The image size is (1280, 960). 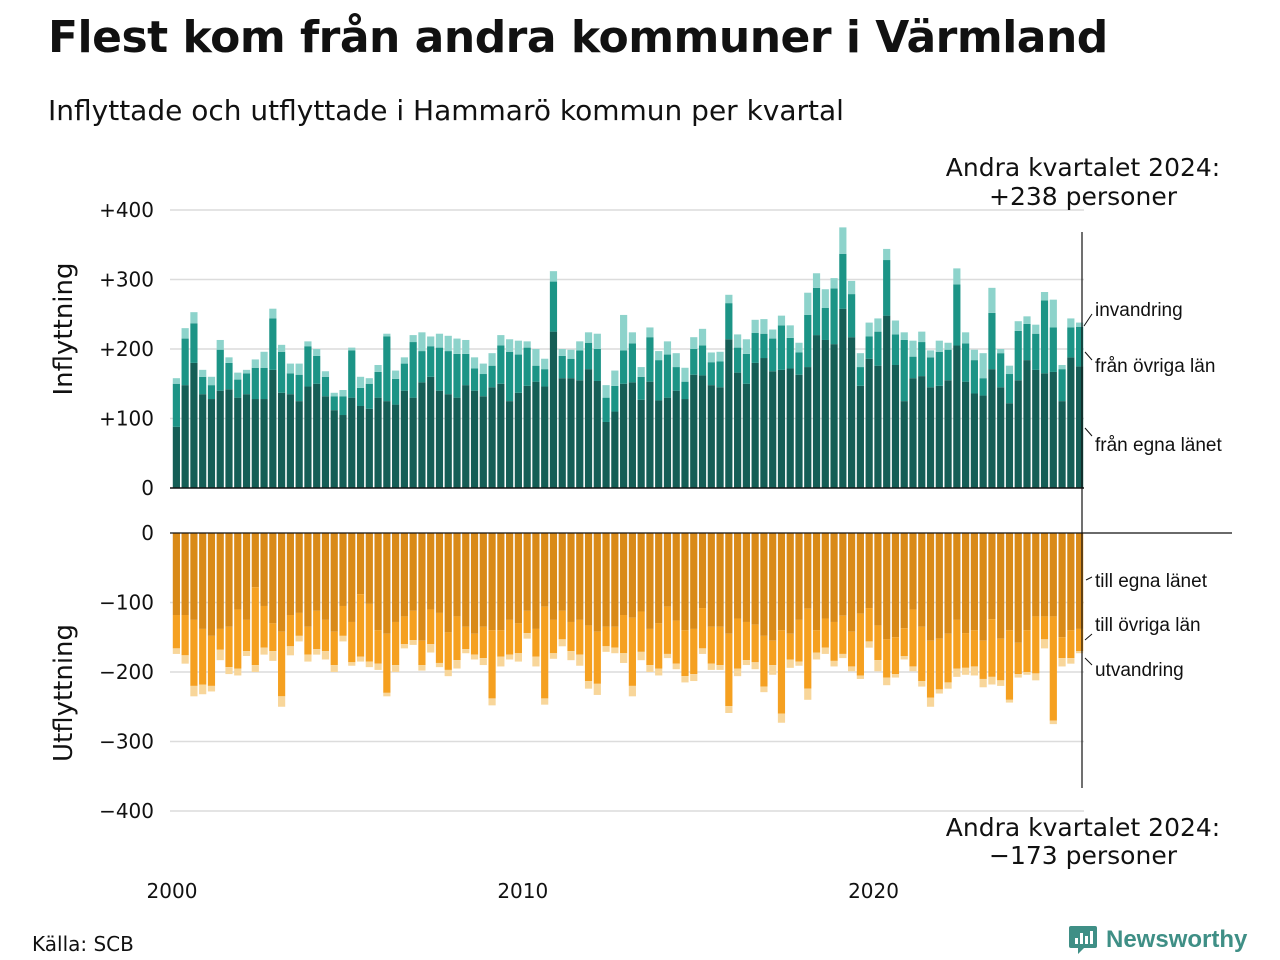 What do you see at coordinates (1139, 670) in the screenshot?
I see `legend-label-utvandring: utvandring` at bounding box center [1139, 670].